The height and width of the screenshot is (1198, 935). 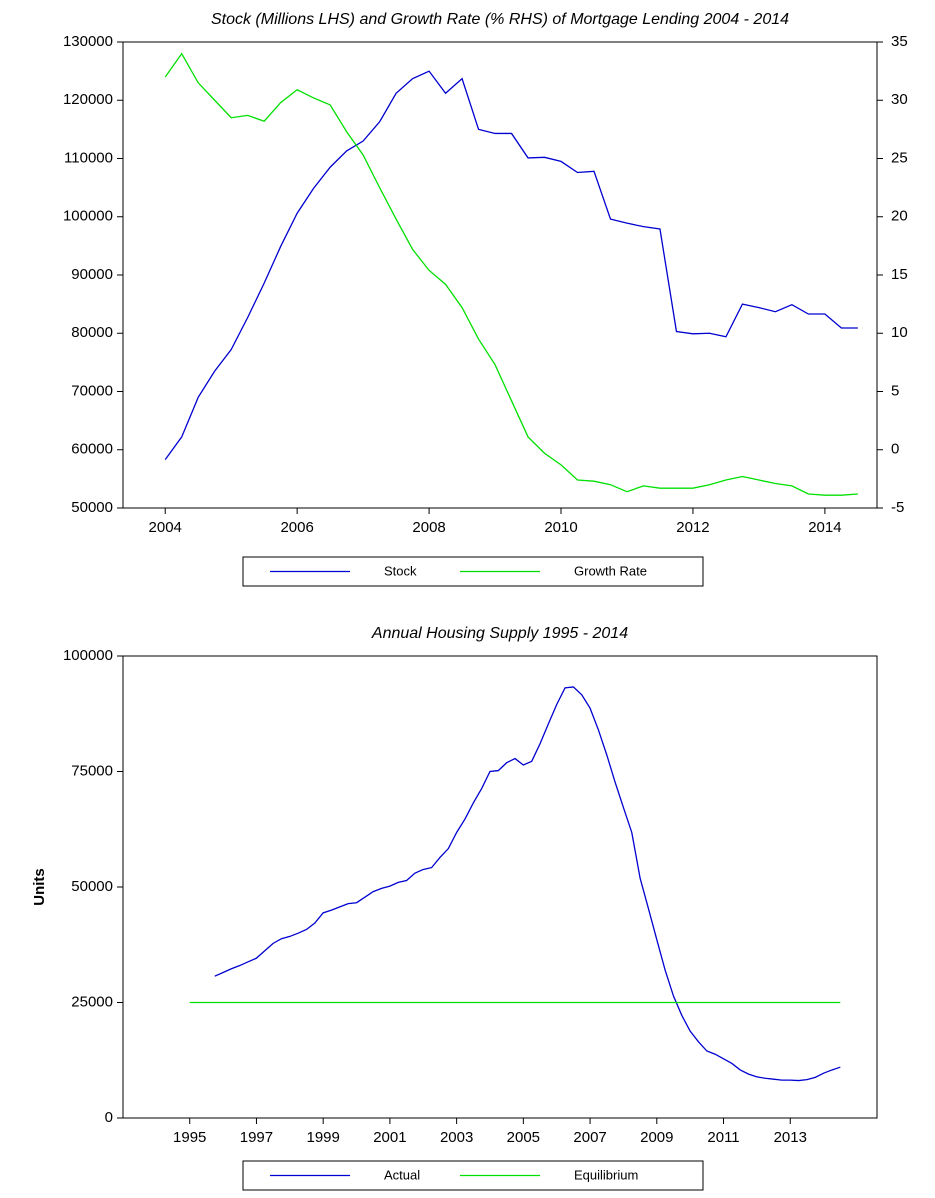 What do you see at coordinates (899, 332) in the screenshot?
I see `y2-tick-label: 10` at bounding box center [899, 332].